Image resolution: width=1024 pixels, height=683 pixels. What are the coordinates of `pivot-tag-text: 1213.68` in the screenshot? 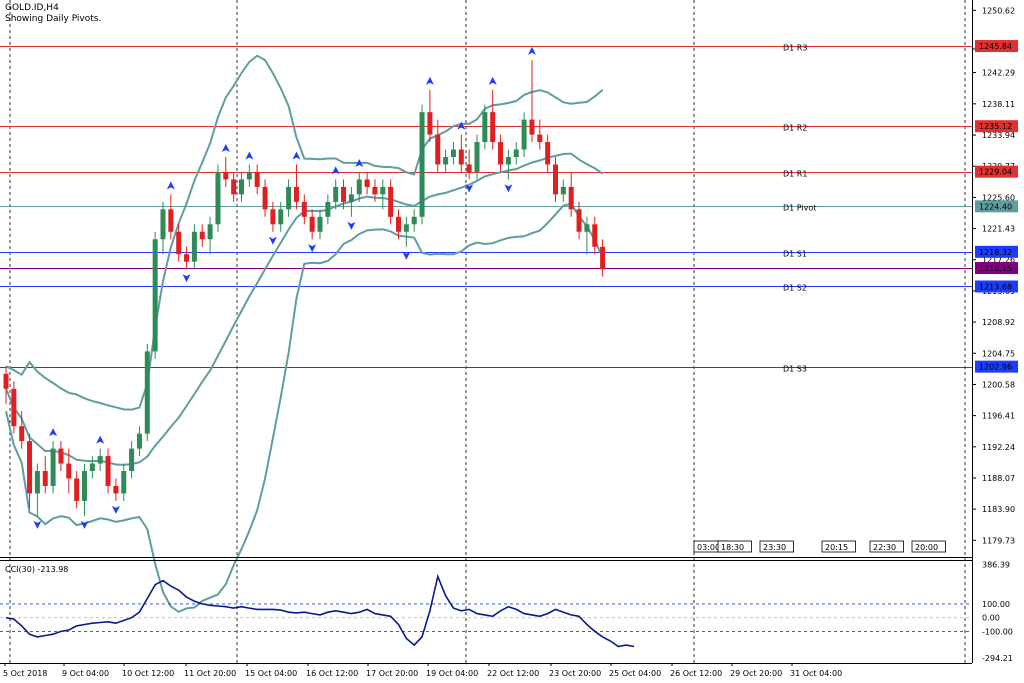 It's located at (995, 286).